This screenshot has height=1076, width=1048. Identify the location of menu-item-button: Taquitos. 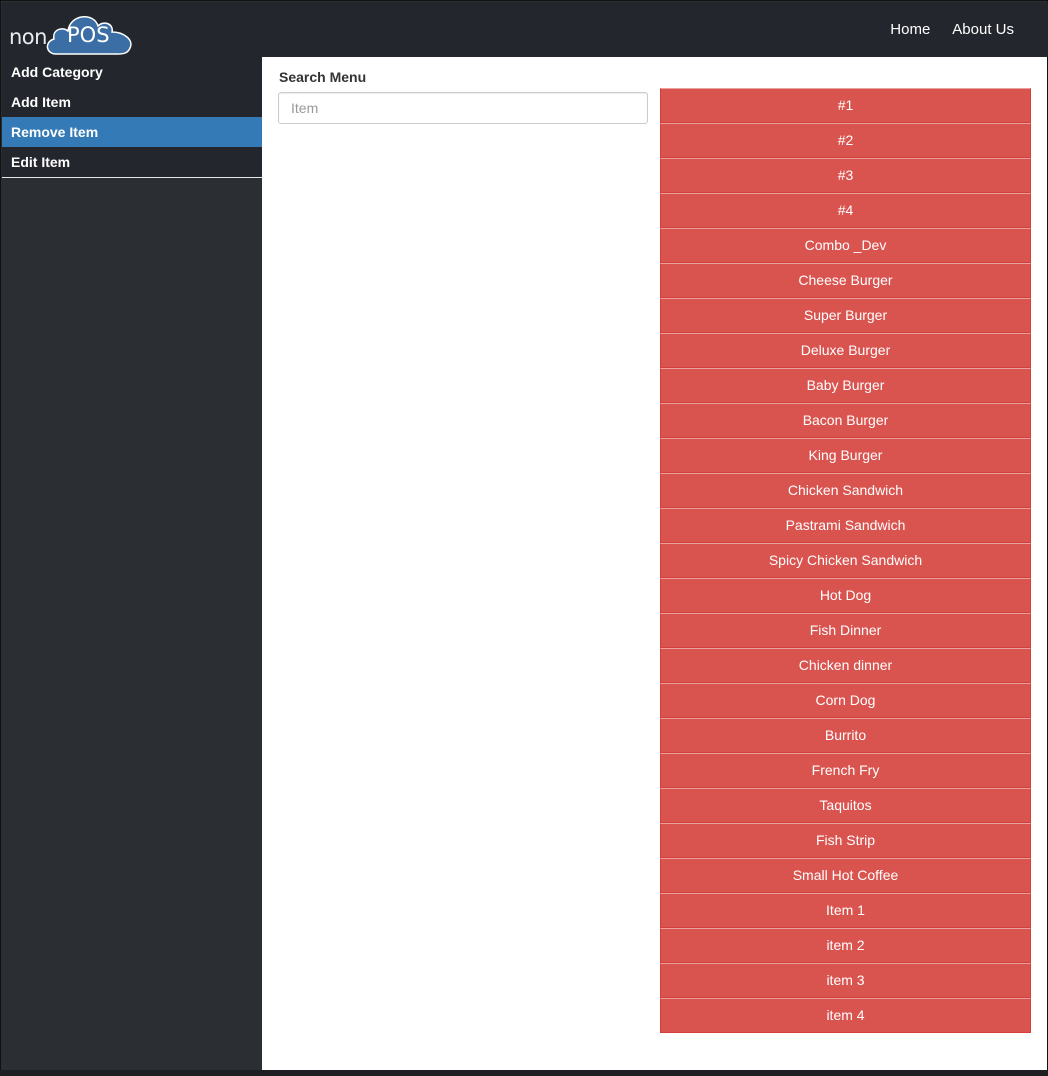
(845, 805).